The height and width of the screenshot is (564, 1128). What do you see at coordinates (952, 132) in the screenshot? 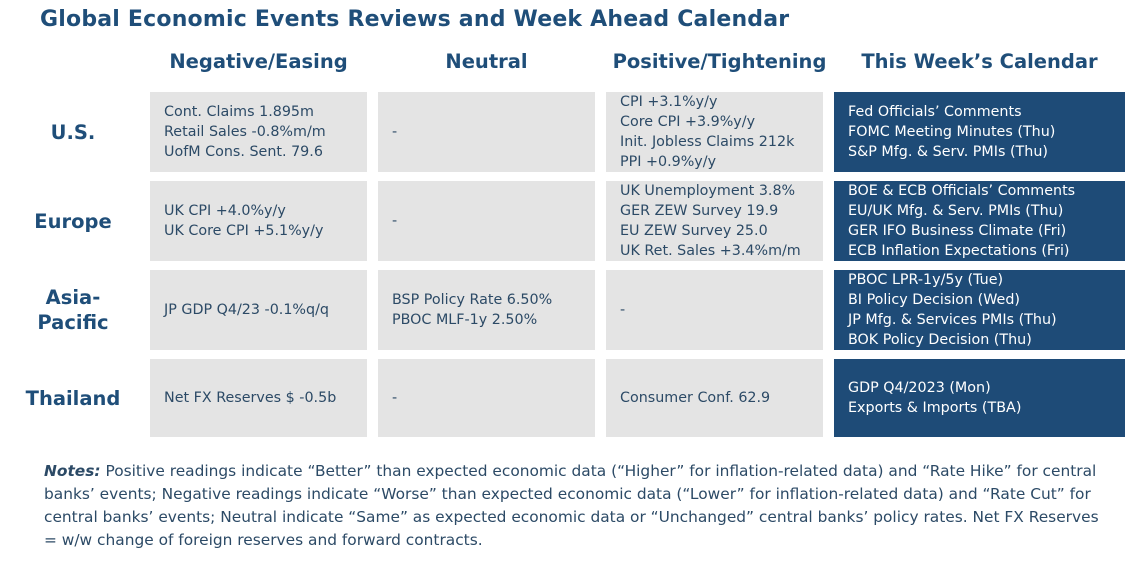
I see `cell-line: FOMC Meeting Minutes (Thu)` at bounding box center [952, 132].